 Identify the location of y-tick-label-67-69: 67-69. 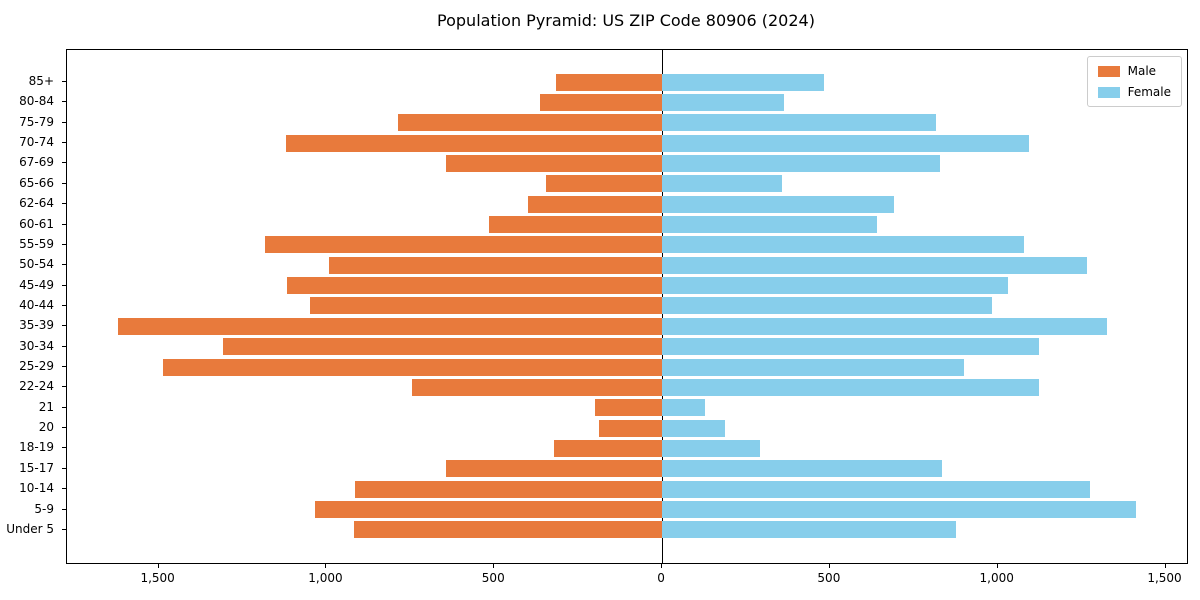
(36, 162).